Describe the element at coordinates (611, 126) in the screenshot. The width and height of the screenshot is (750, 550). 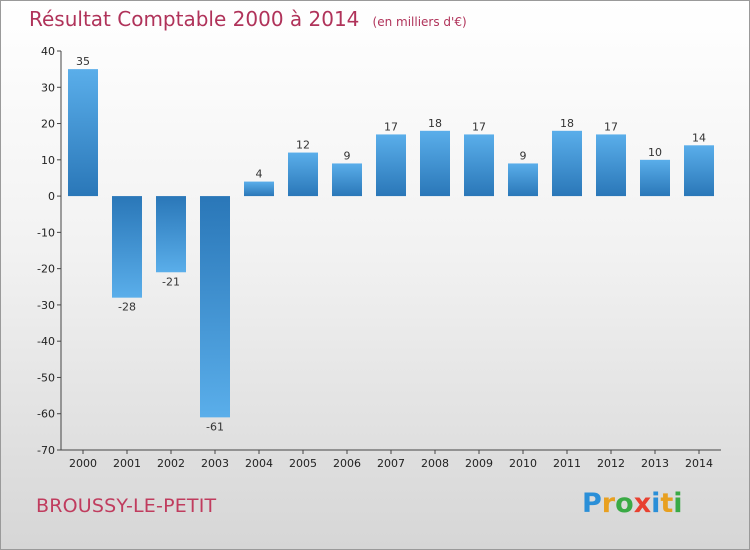
I see `data-label-2012: 17` at that location.